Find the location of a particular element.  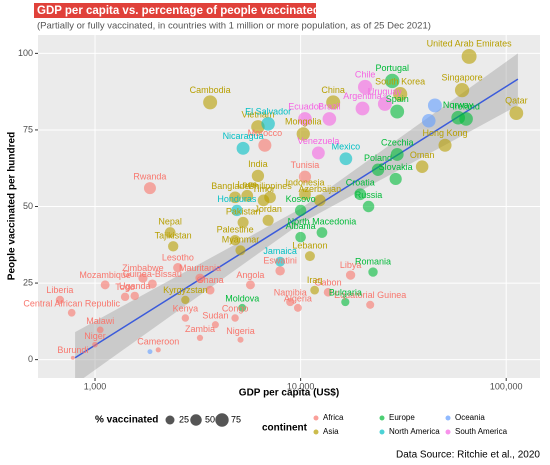

point-label: India is located at coordinates (258, 164).